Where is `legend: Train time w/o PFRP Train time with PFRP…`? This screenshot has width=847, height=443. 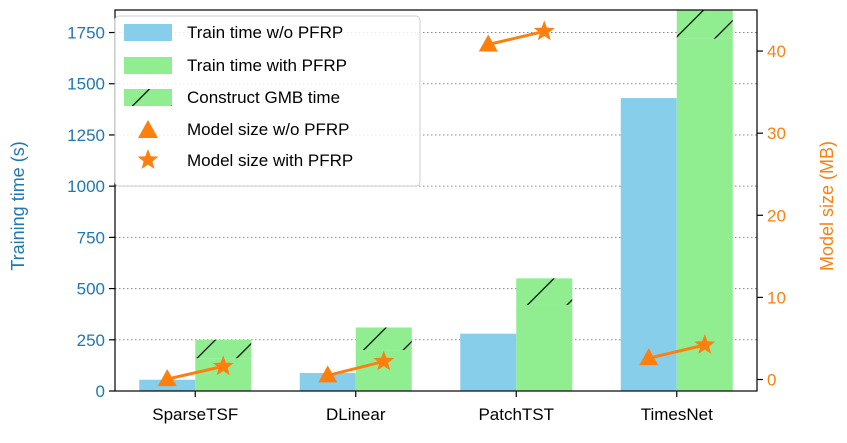 legend: Train time w/o PFRP Train time with PFRP… is located at coordinates (267, 101).